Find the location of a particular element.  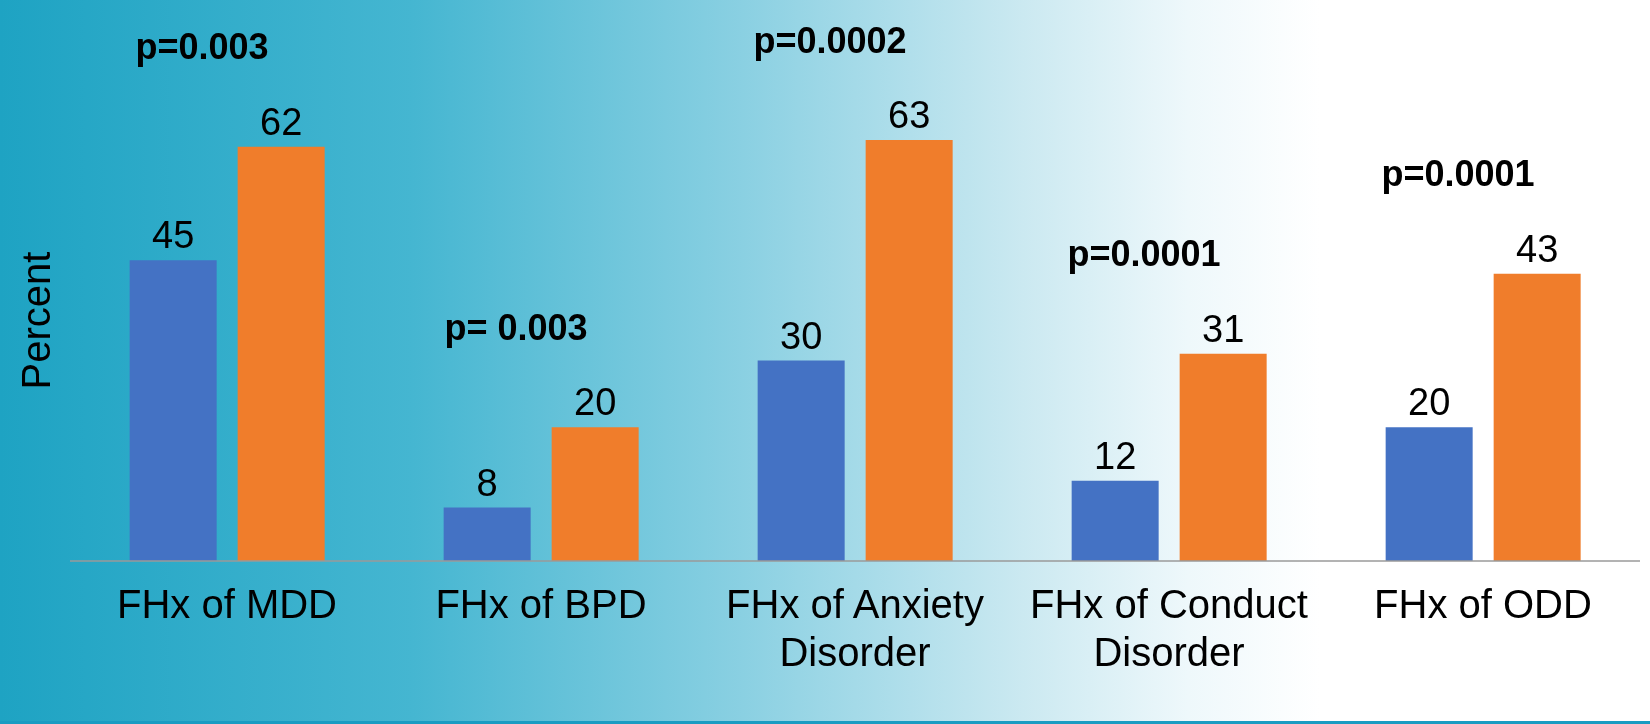

data-label: 43 is located at coordinates (1537, 248).